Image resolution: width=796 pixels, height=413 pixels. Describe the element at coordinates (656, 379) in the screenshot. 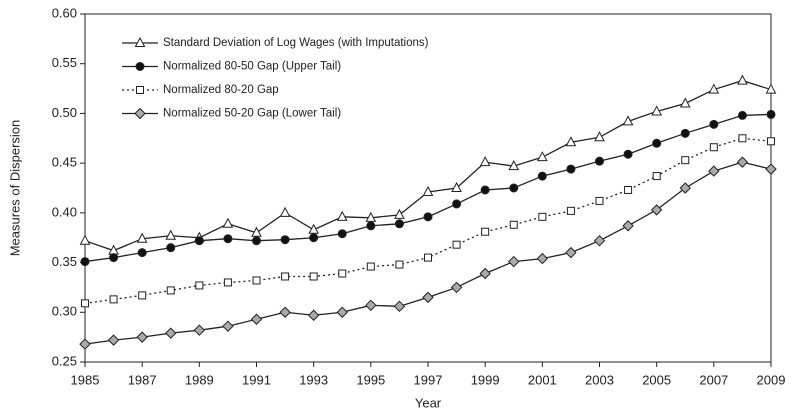

I see `x-tick-label: 2005` at that location.